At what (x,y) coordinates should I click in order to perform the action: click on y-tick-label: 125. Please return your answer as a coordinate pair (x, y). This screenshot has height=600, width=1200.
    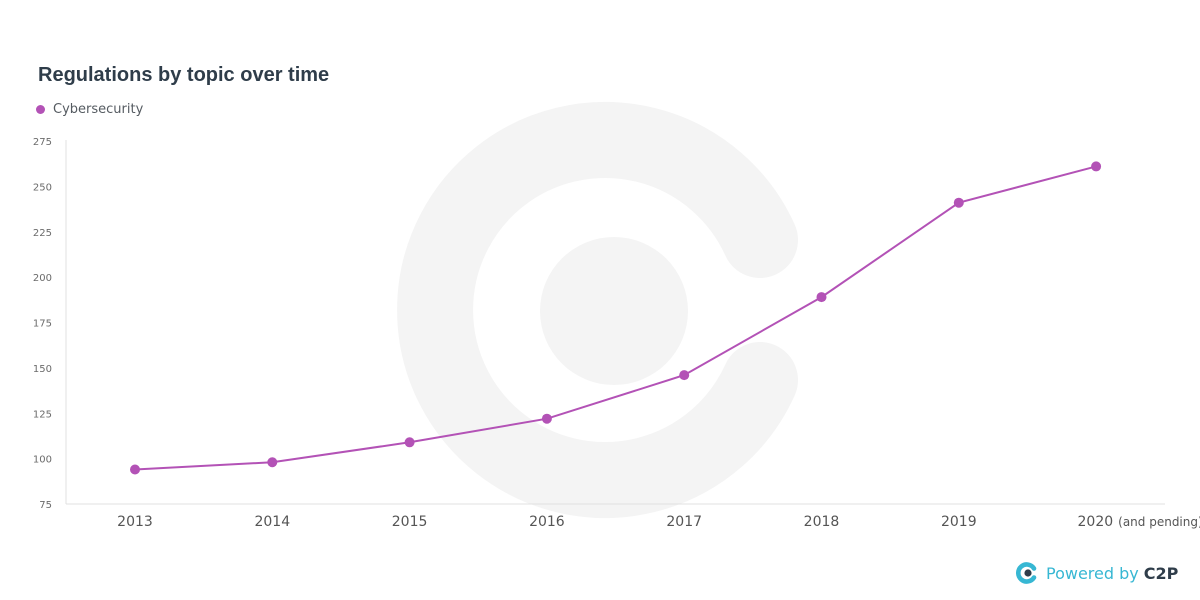
    Looking at the image, I should click on (42, 414).